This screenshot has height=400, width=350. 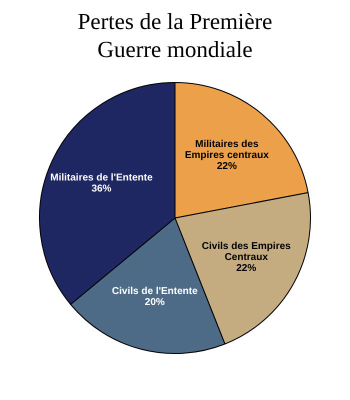 What do you see at coordinates (175, 36) in the screenshot?
I see `chart-title: Pertes de la Première Guerre mondiale` at bounding box center [175, 36].